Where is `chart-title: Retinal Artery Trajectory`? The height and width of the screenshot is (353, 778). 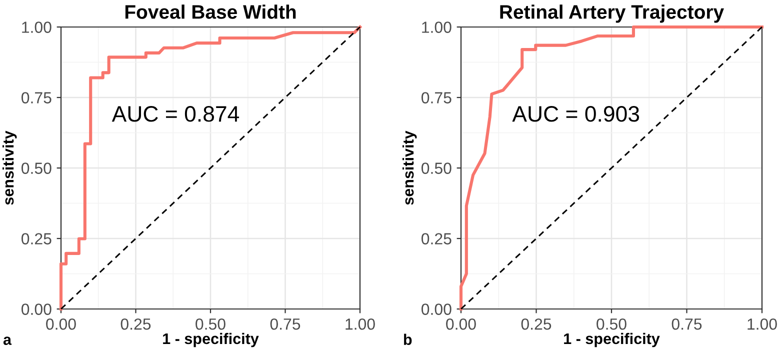 chart-title: Retinal Artery Trajectory is located at coordinates (612, 13).